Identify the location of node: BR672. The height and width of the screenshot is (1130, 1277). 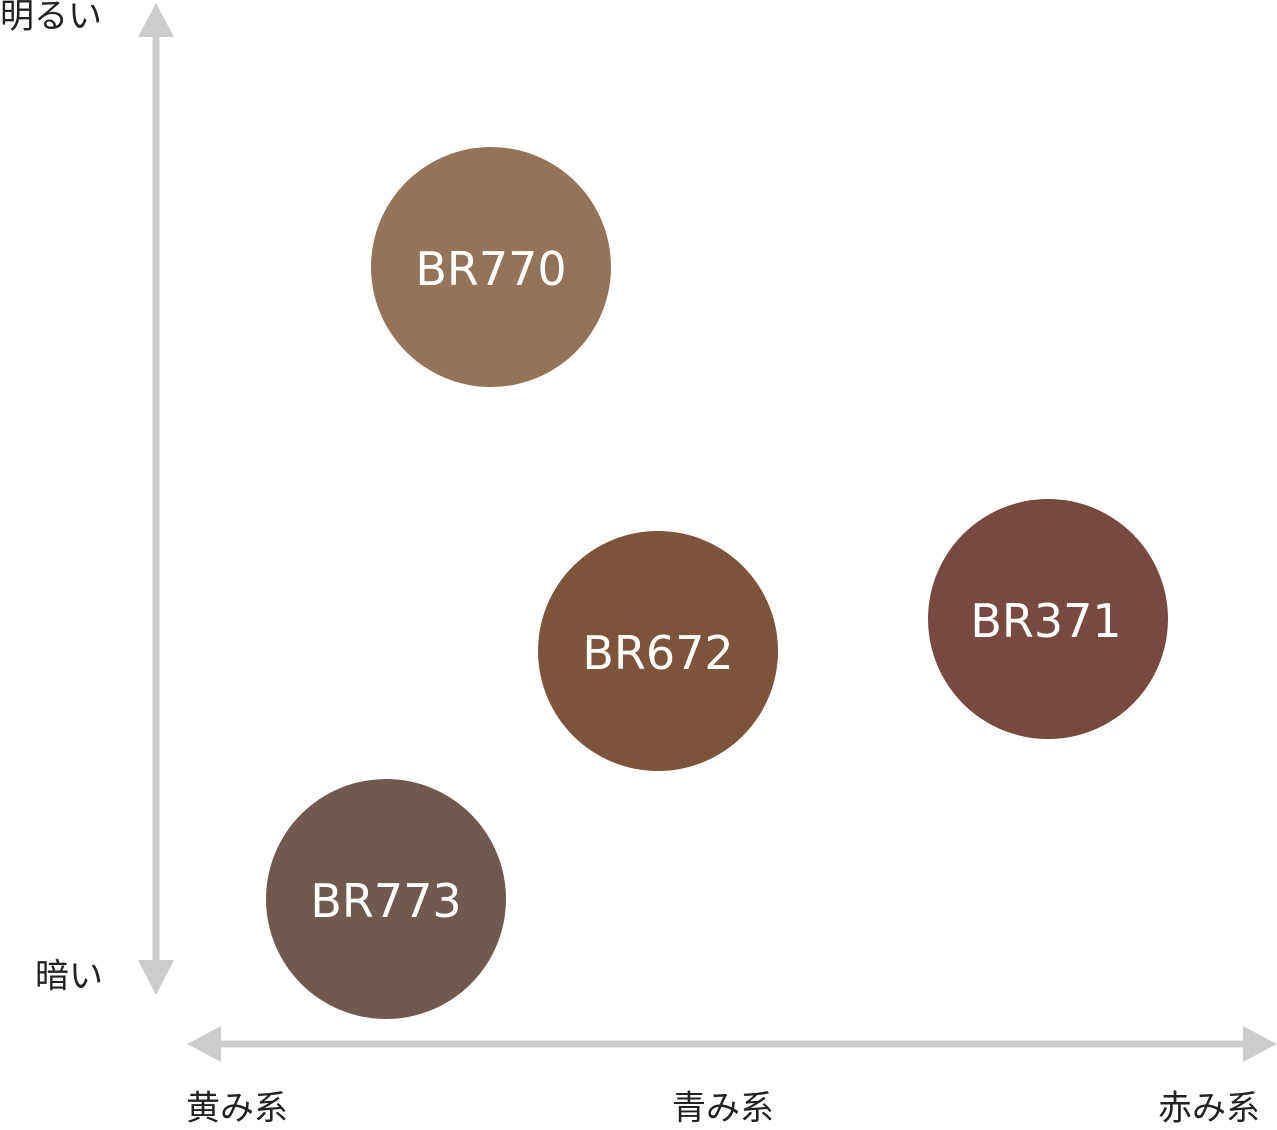
(658, 651).